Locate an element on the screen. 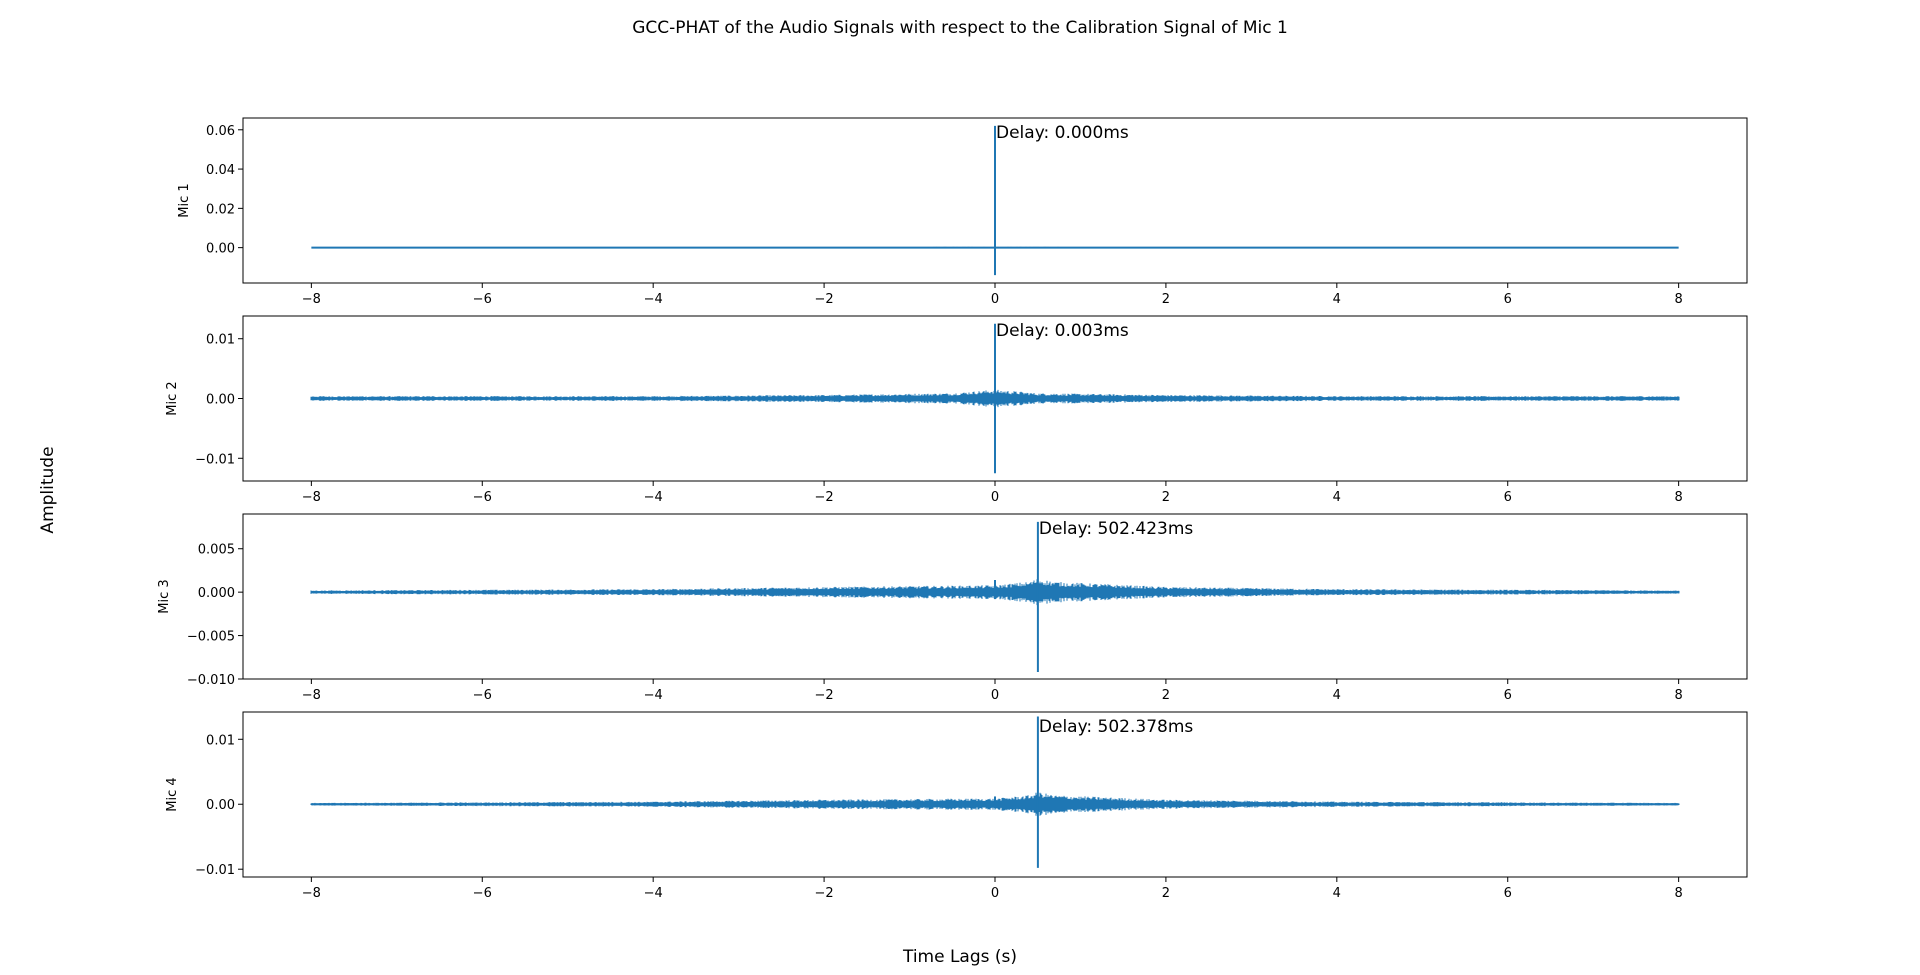 The height and width of the screenshot is (975, 1920). subplot-ylabel: Mic 1 is located at coordinates (184, 200).